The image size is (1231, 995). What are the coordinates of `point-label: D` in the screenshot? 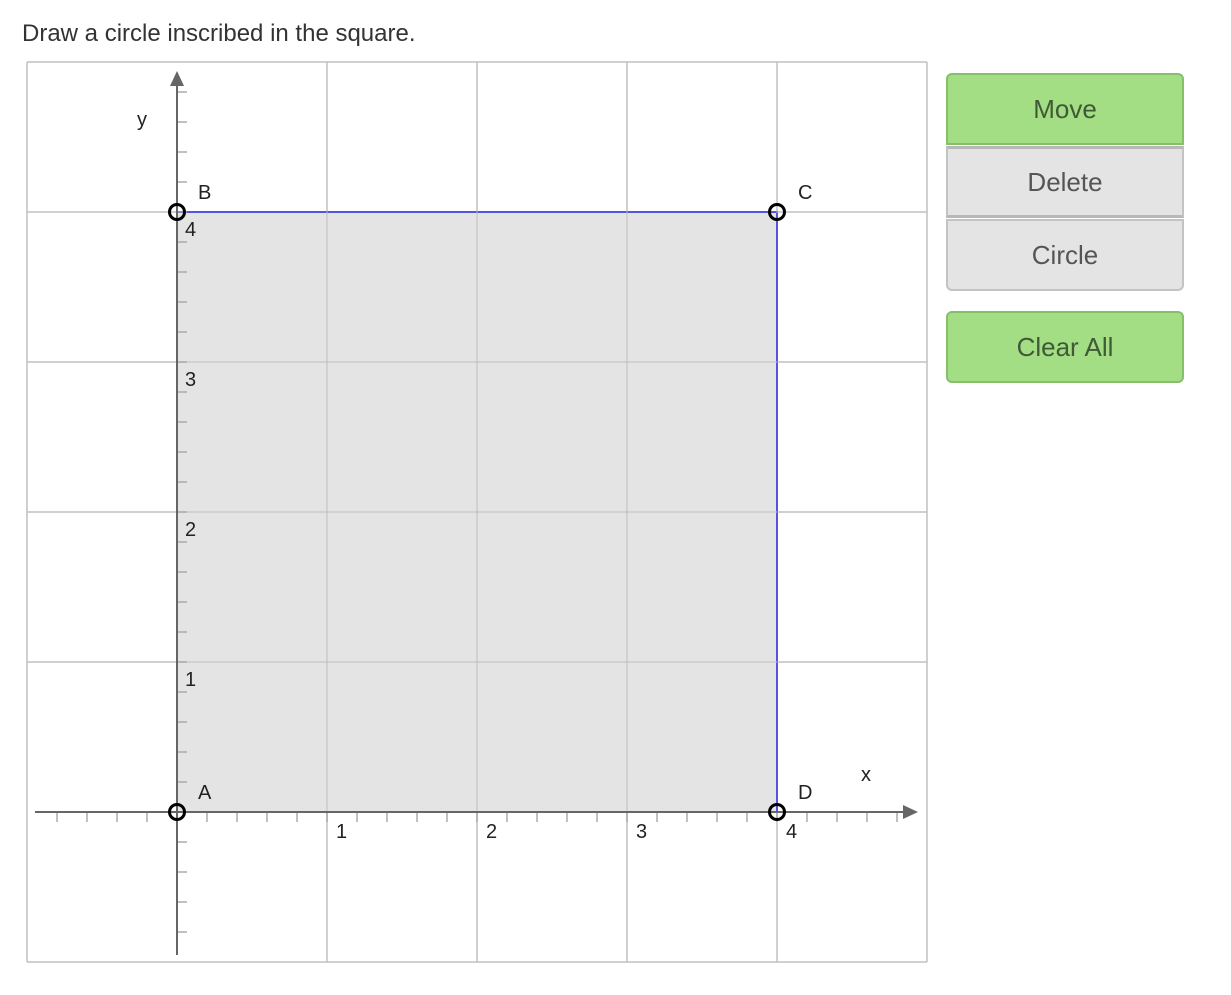 It's located at (805, 793).